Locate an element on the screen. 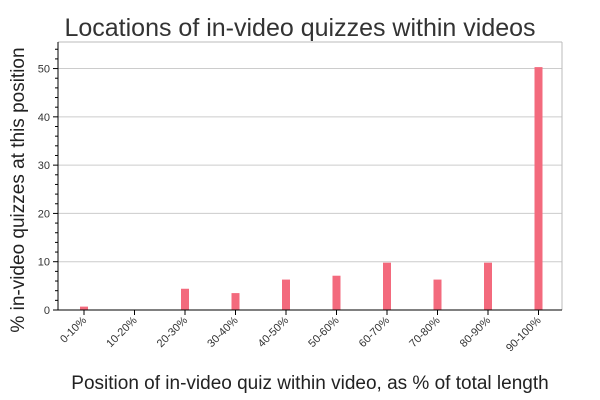 The width and height of the screenshot is (600, 400). x-tick-label-50-60%: 50-60% is located at coordinates (323, 331).